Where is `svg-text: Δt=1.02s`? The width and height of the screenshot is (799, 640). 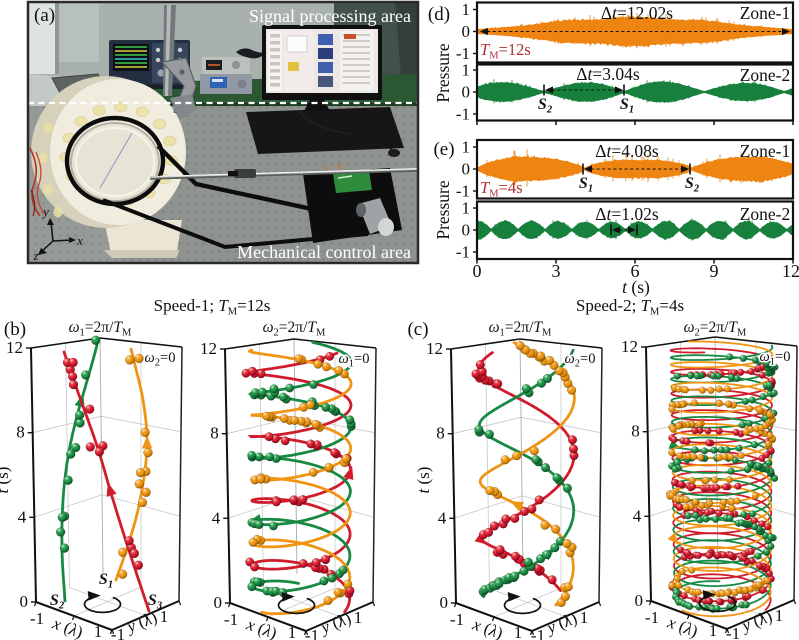
svg-text: Δt=1.02s is located at coordinates (627, 214).